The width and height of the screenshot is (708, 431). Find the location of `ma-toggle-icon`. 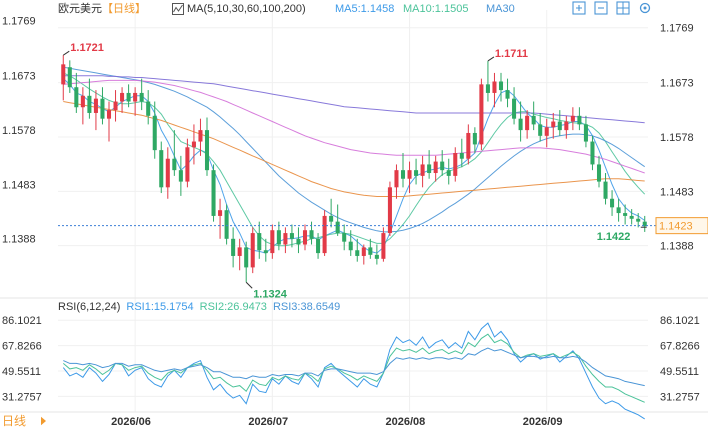

ma-toggle-icon is located at coordinates (178, 9).